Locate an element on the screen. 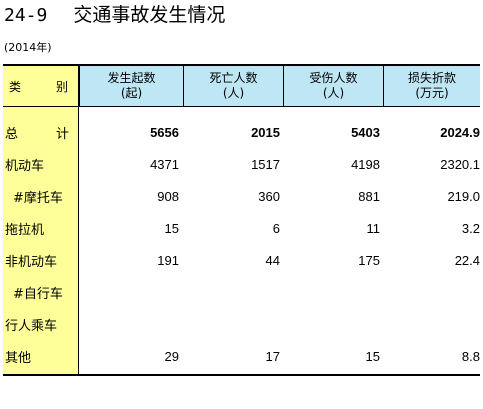 This screenshot has height=409, width=483. cell-deaths: 17 is located at coordinates (272, 356).